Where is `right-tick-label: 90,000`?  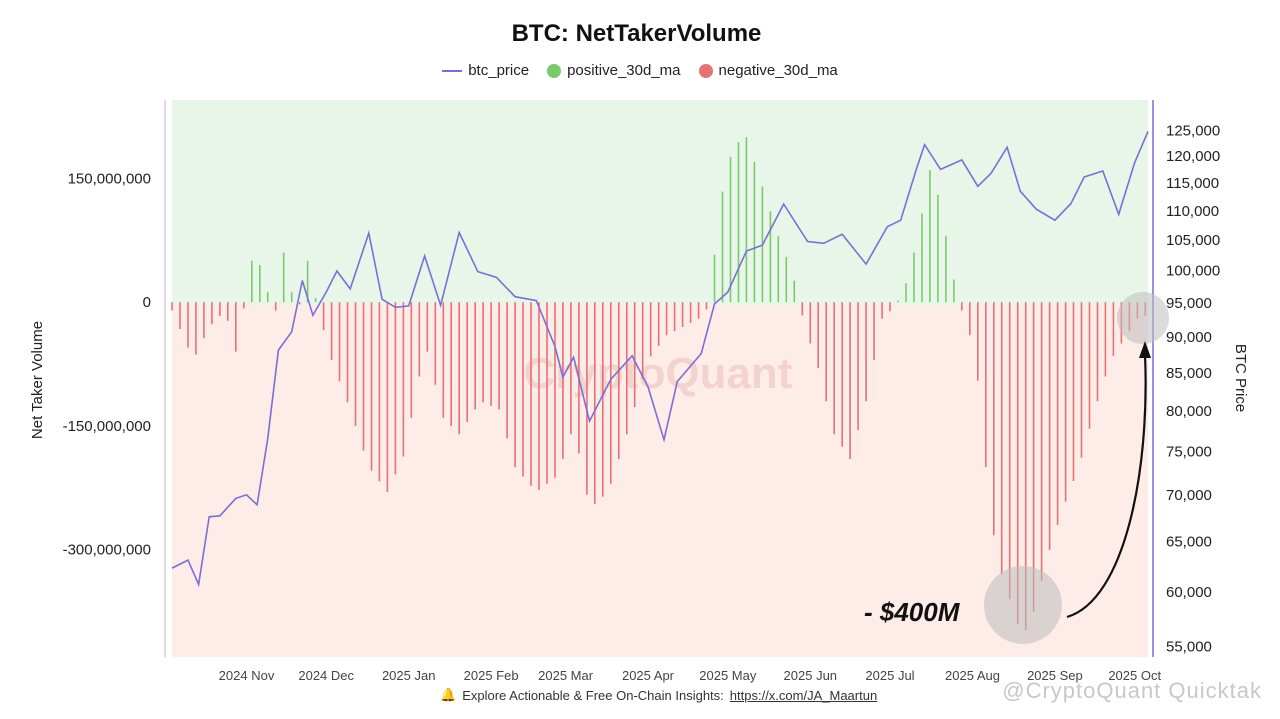
right-tick-label: 90,000 is located at coordinates (1189, 337).